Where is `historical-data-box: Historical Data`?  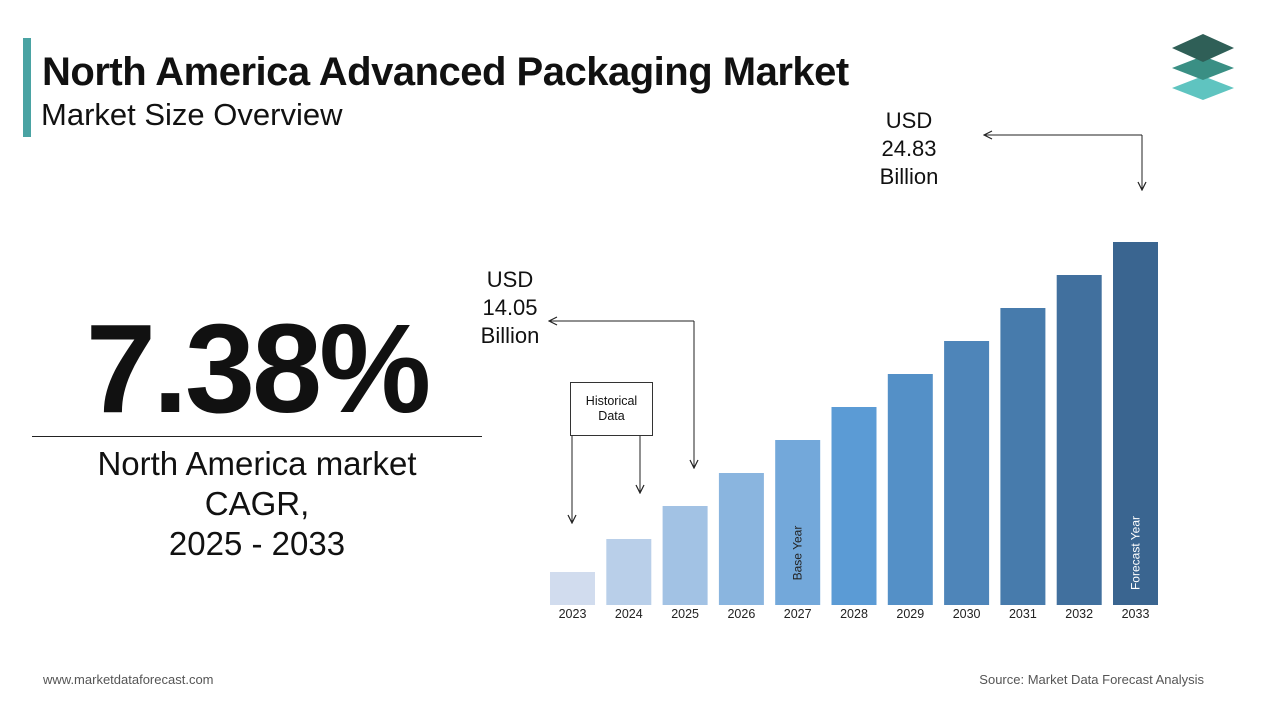 historical-data-box: Historical Data is located at coordinates (611, 409).